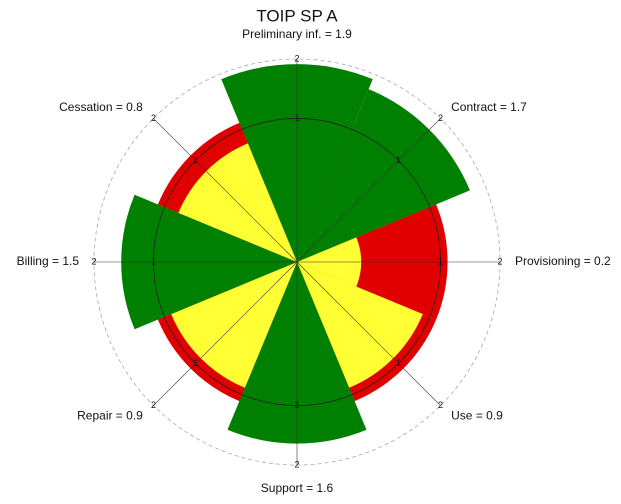 Image resolution: width=621 pixels, height=504 pixels. Describe the element at coordinates (297, 488) in the screenshot. I see `category-label: Support = 1.6` at that location.